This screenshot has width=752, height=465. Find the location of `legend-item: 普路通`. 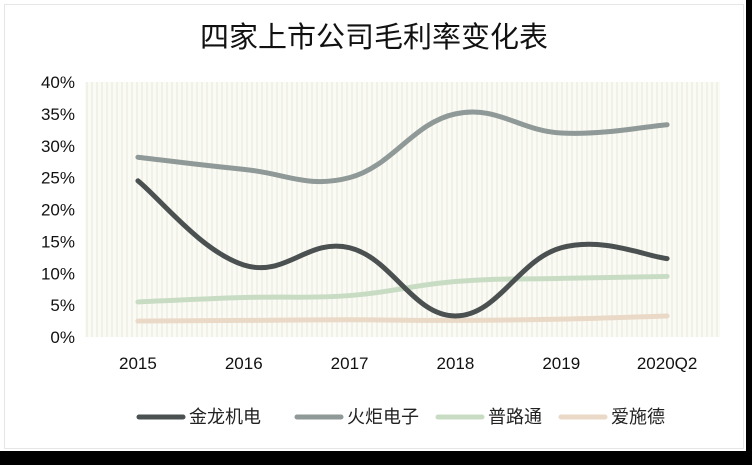

legend-item: 普路通 is located at coordinates (488, 417).